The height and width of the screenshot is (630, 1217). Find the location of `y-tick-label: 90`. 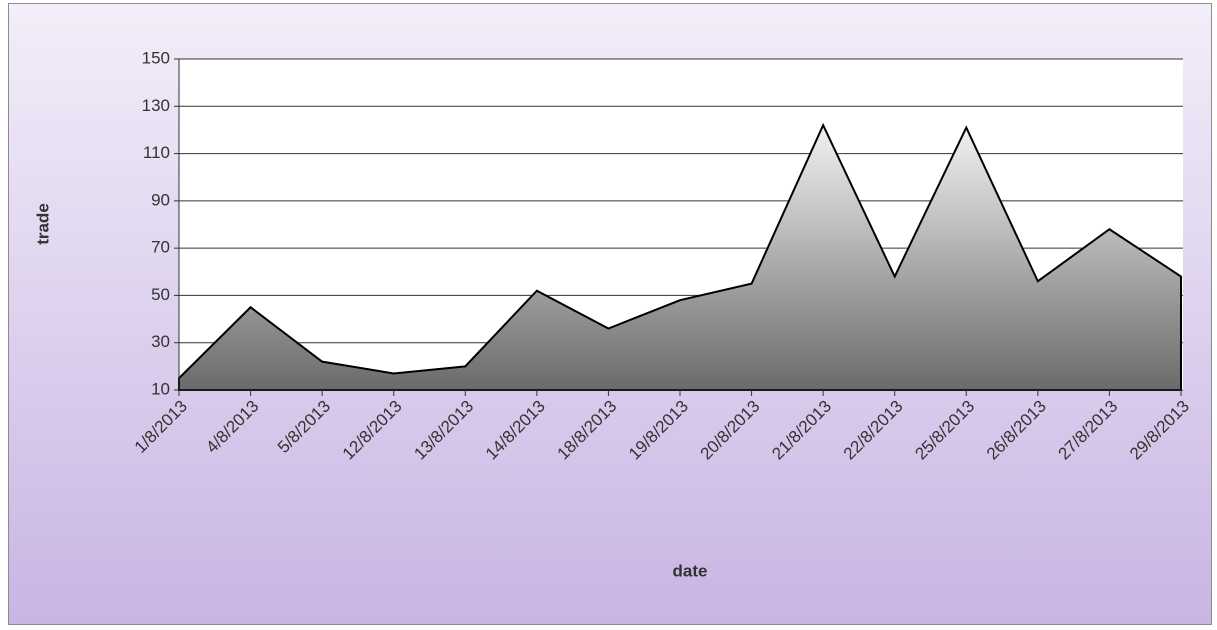

y-tick-label: 90 is located at coordinates (160, 199).